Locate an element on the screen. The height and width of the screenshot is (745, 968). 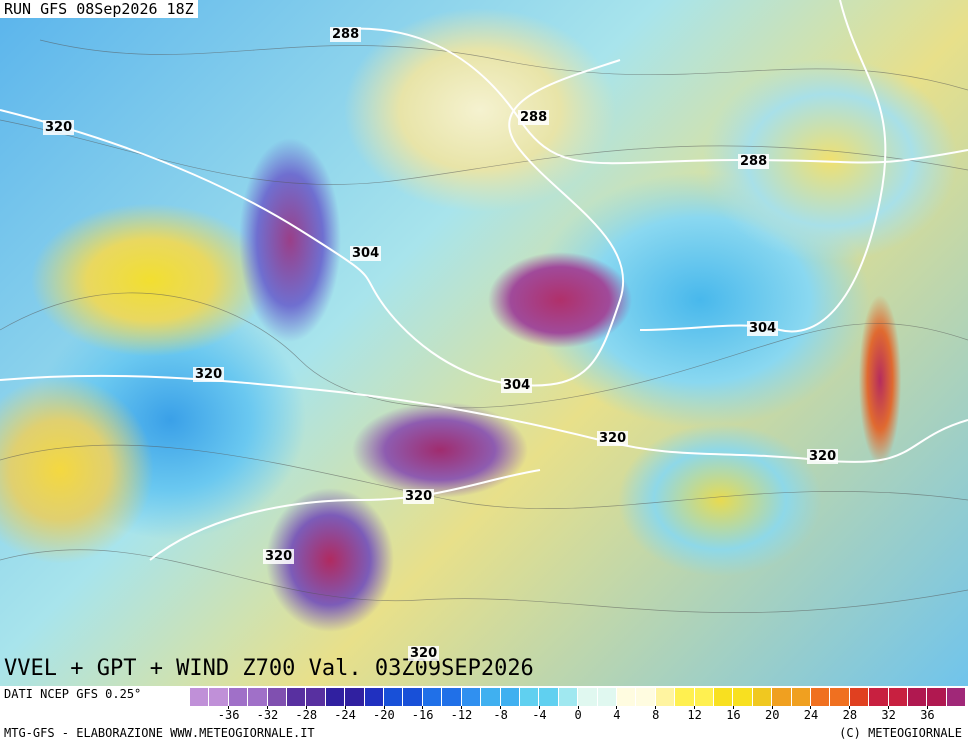
colorbar-tick-label: -8 is located at coordinates (500, 715).